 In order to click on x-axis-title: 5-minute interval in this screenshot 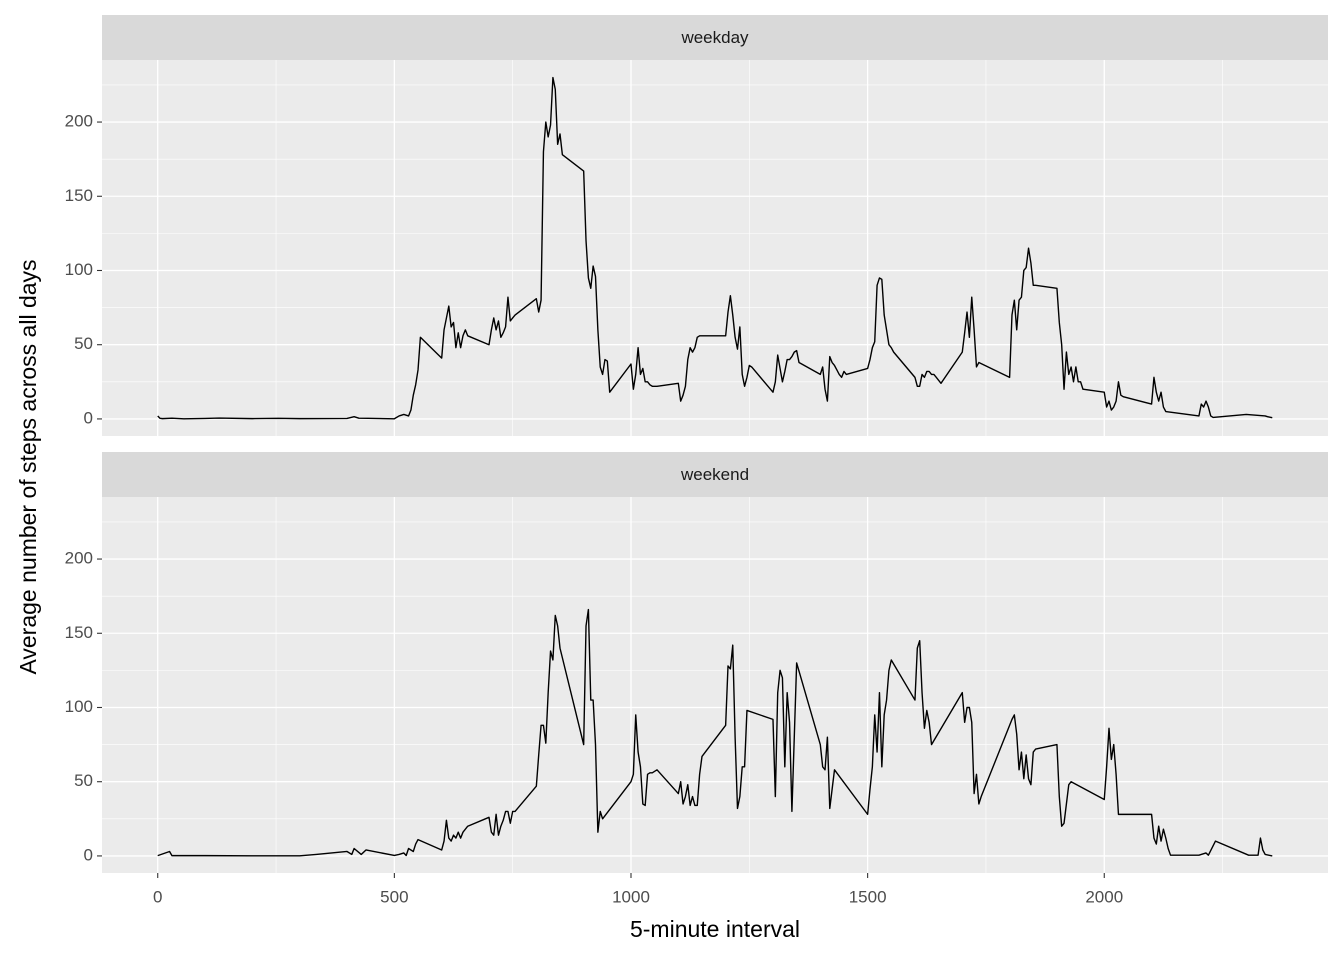, I will do `click(715, 929)`.